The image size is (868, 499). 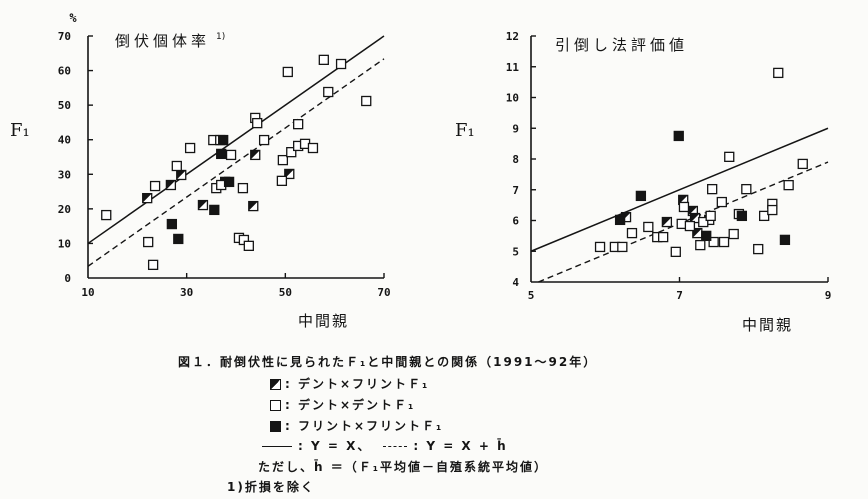 I want to click on y-tick-label: 70, so click(x=64, y=36).